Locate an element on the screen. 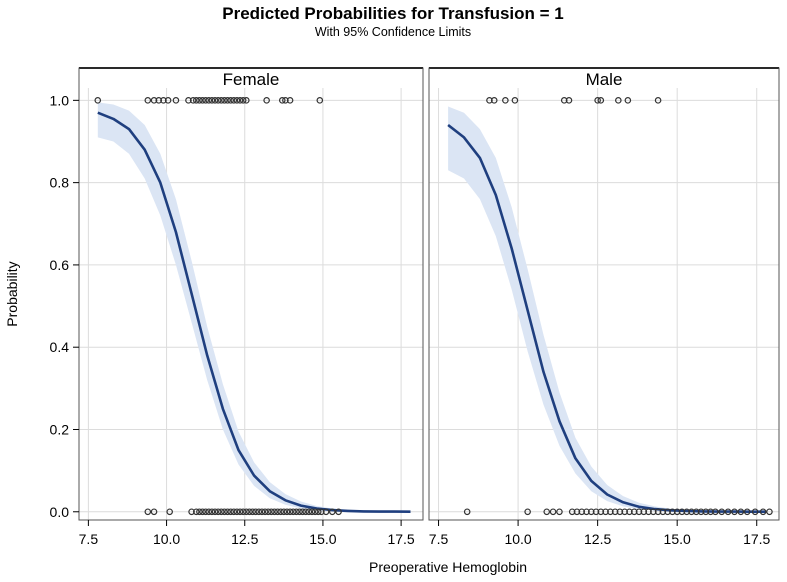 This screenshot has width=787, height=582. x-tick-label-male-0: 7.5 is located at coordinates (439, 539).